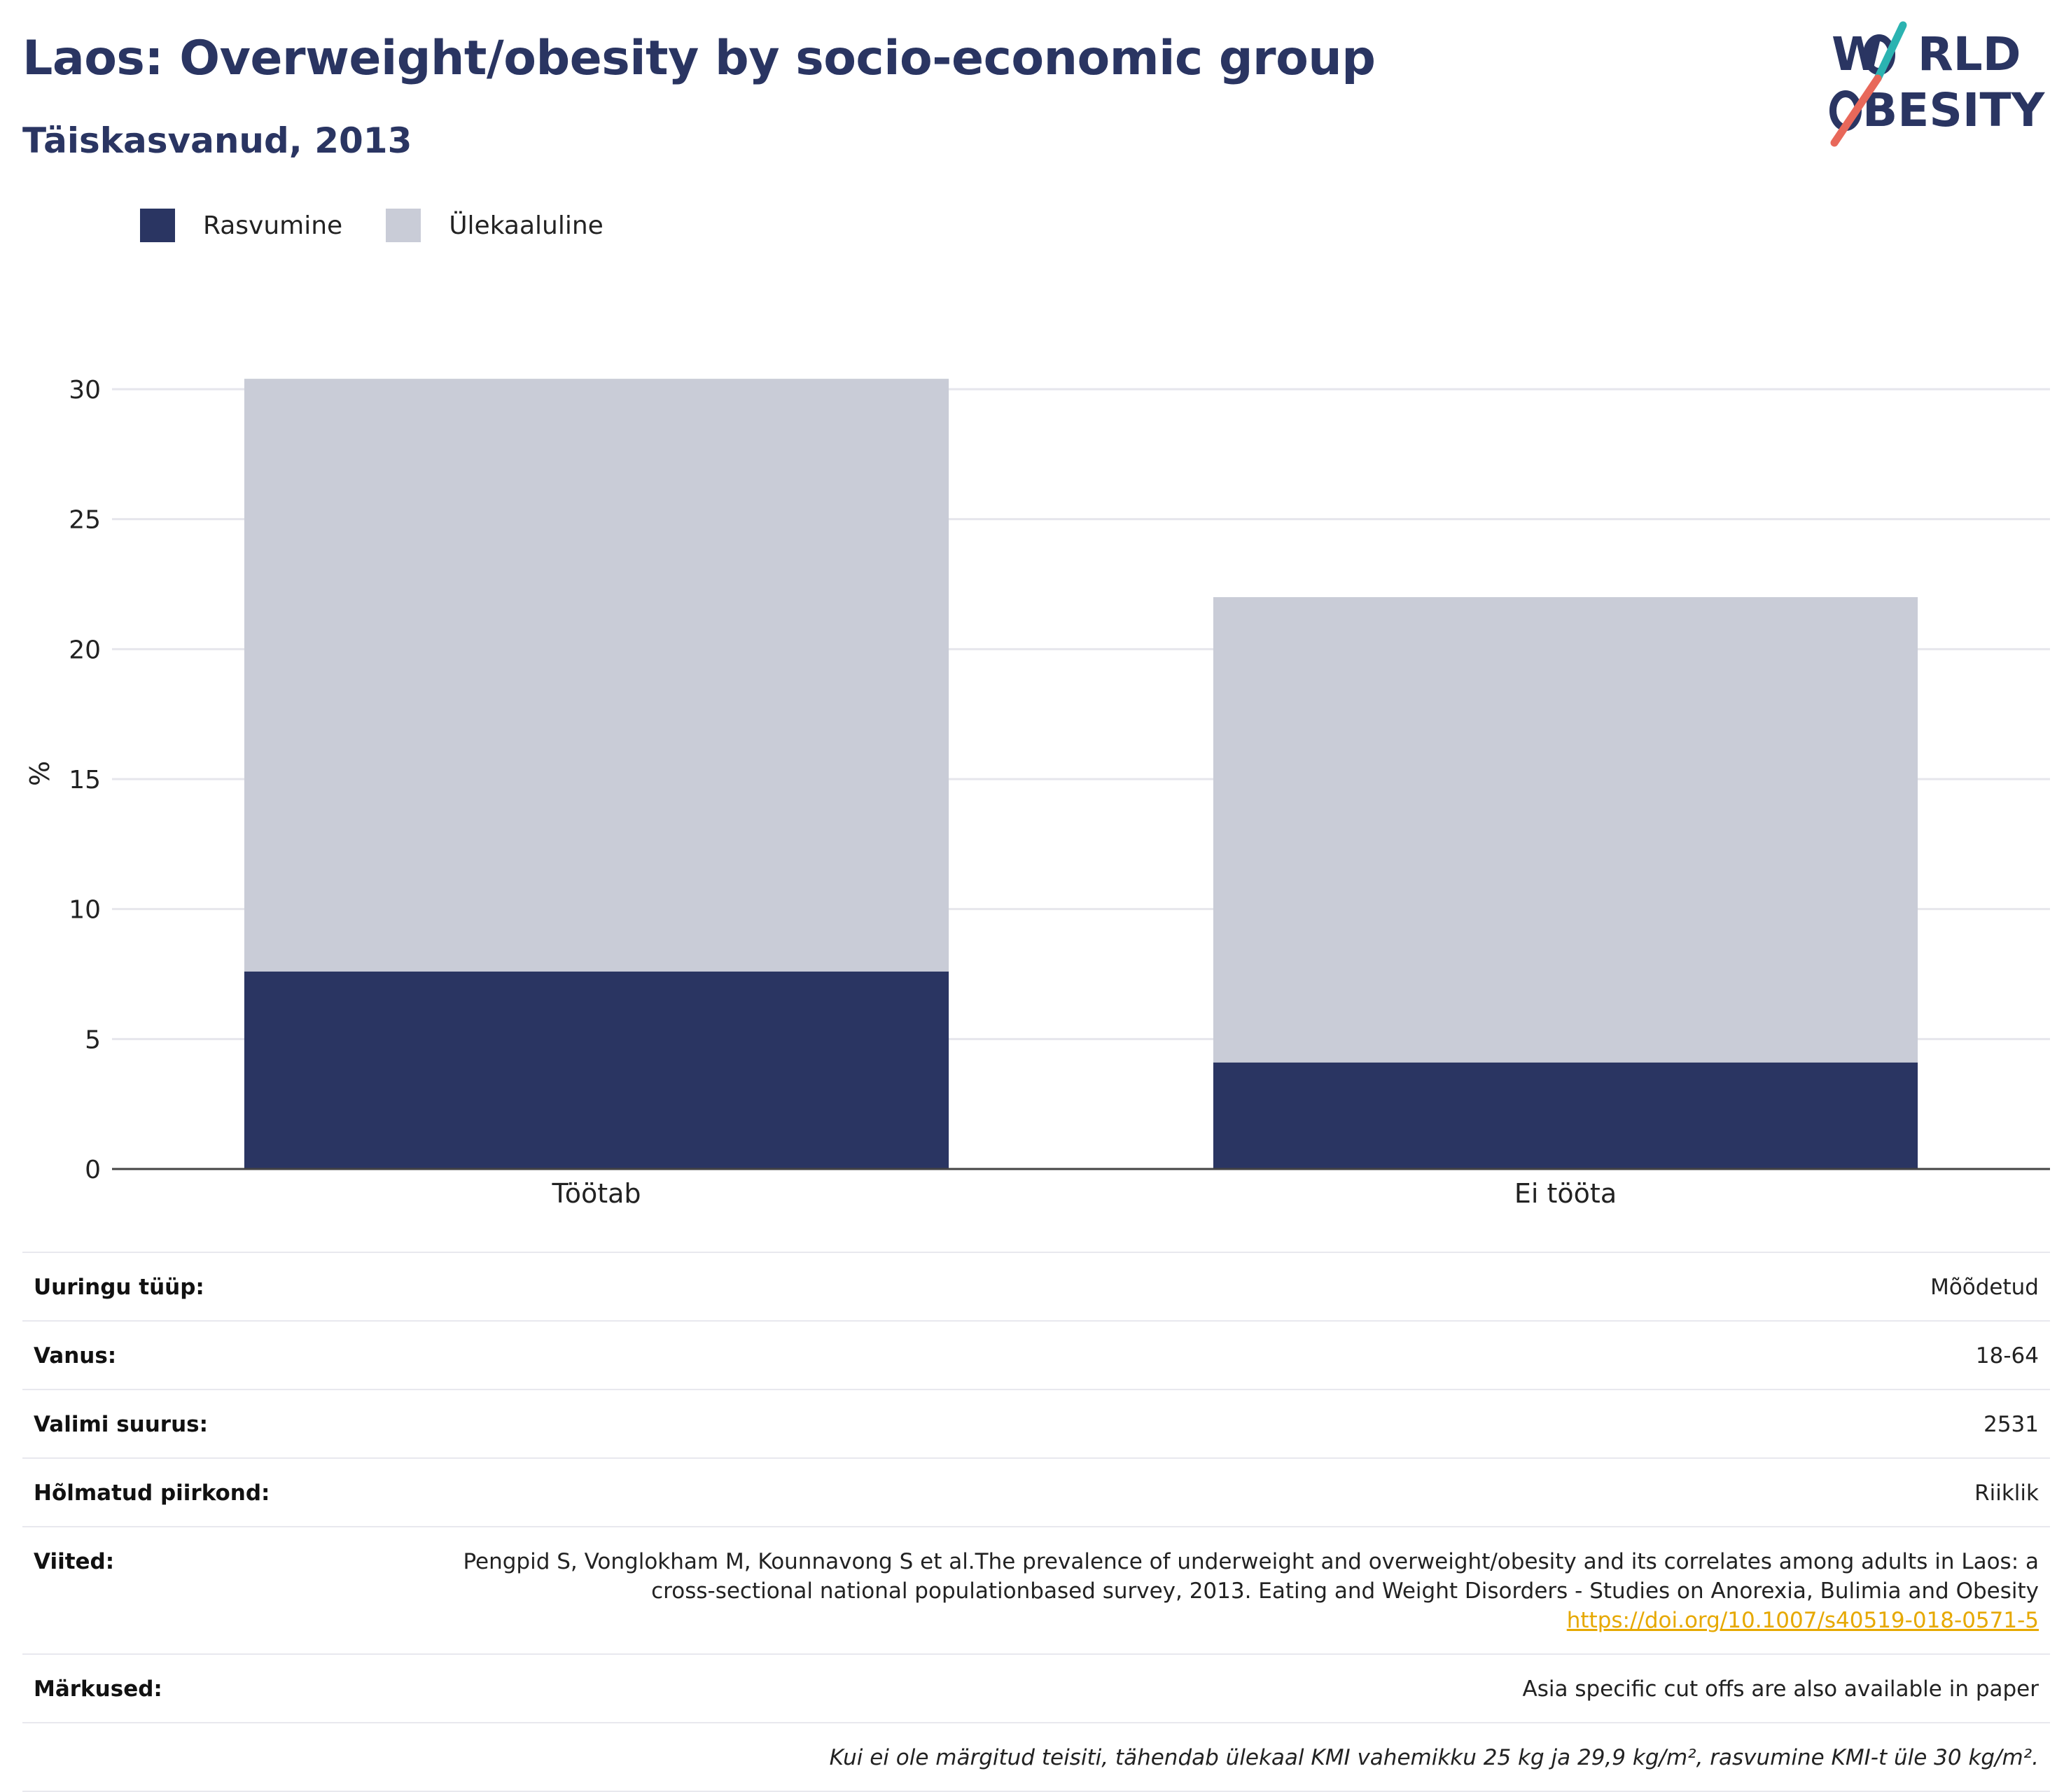 The height and width of the screenshot is (1792, 2071). I want to click on y-tick-label: 5, so click(93, 1040).